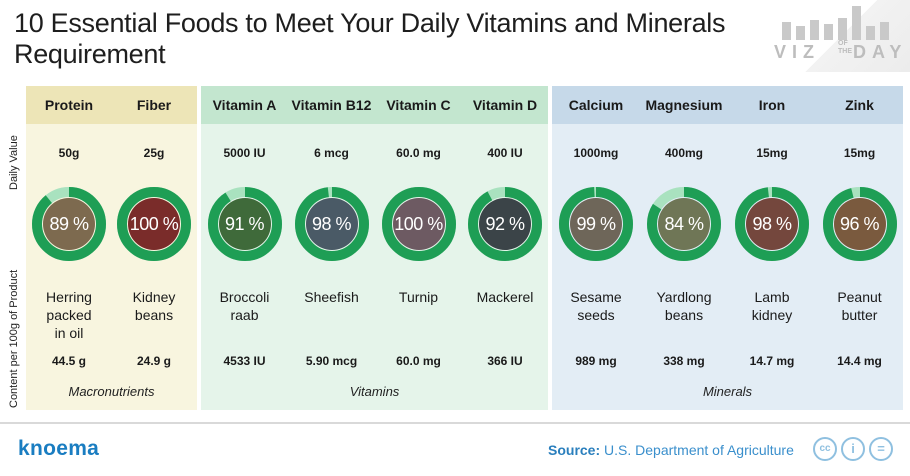 This screenshot has width=910, height=476. I want to click on nutrient-column: Vitamin B12 6 mcg 98 % Sheefish 5.90 mcg, so click(331, 236).